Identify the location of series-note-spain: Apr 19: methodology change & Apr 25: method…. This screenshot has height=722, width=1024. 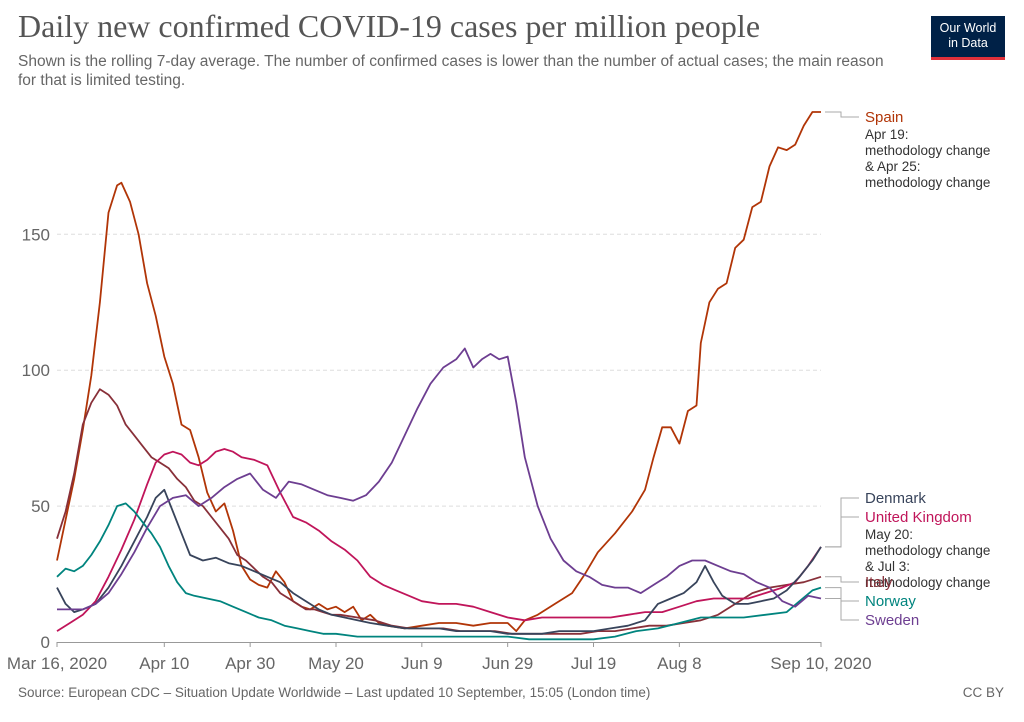
(927, 158).